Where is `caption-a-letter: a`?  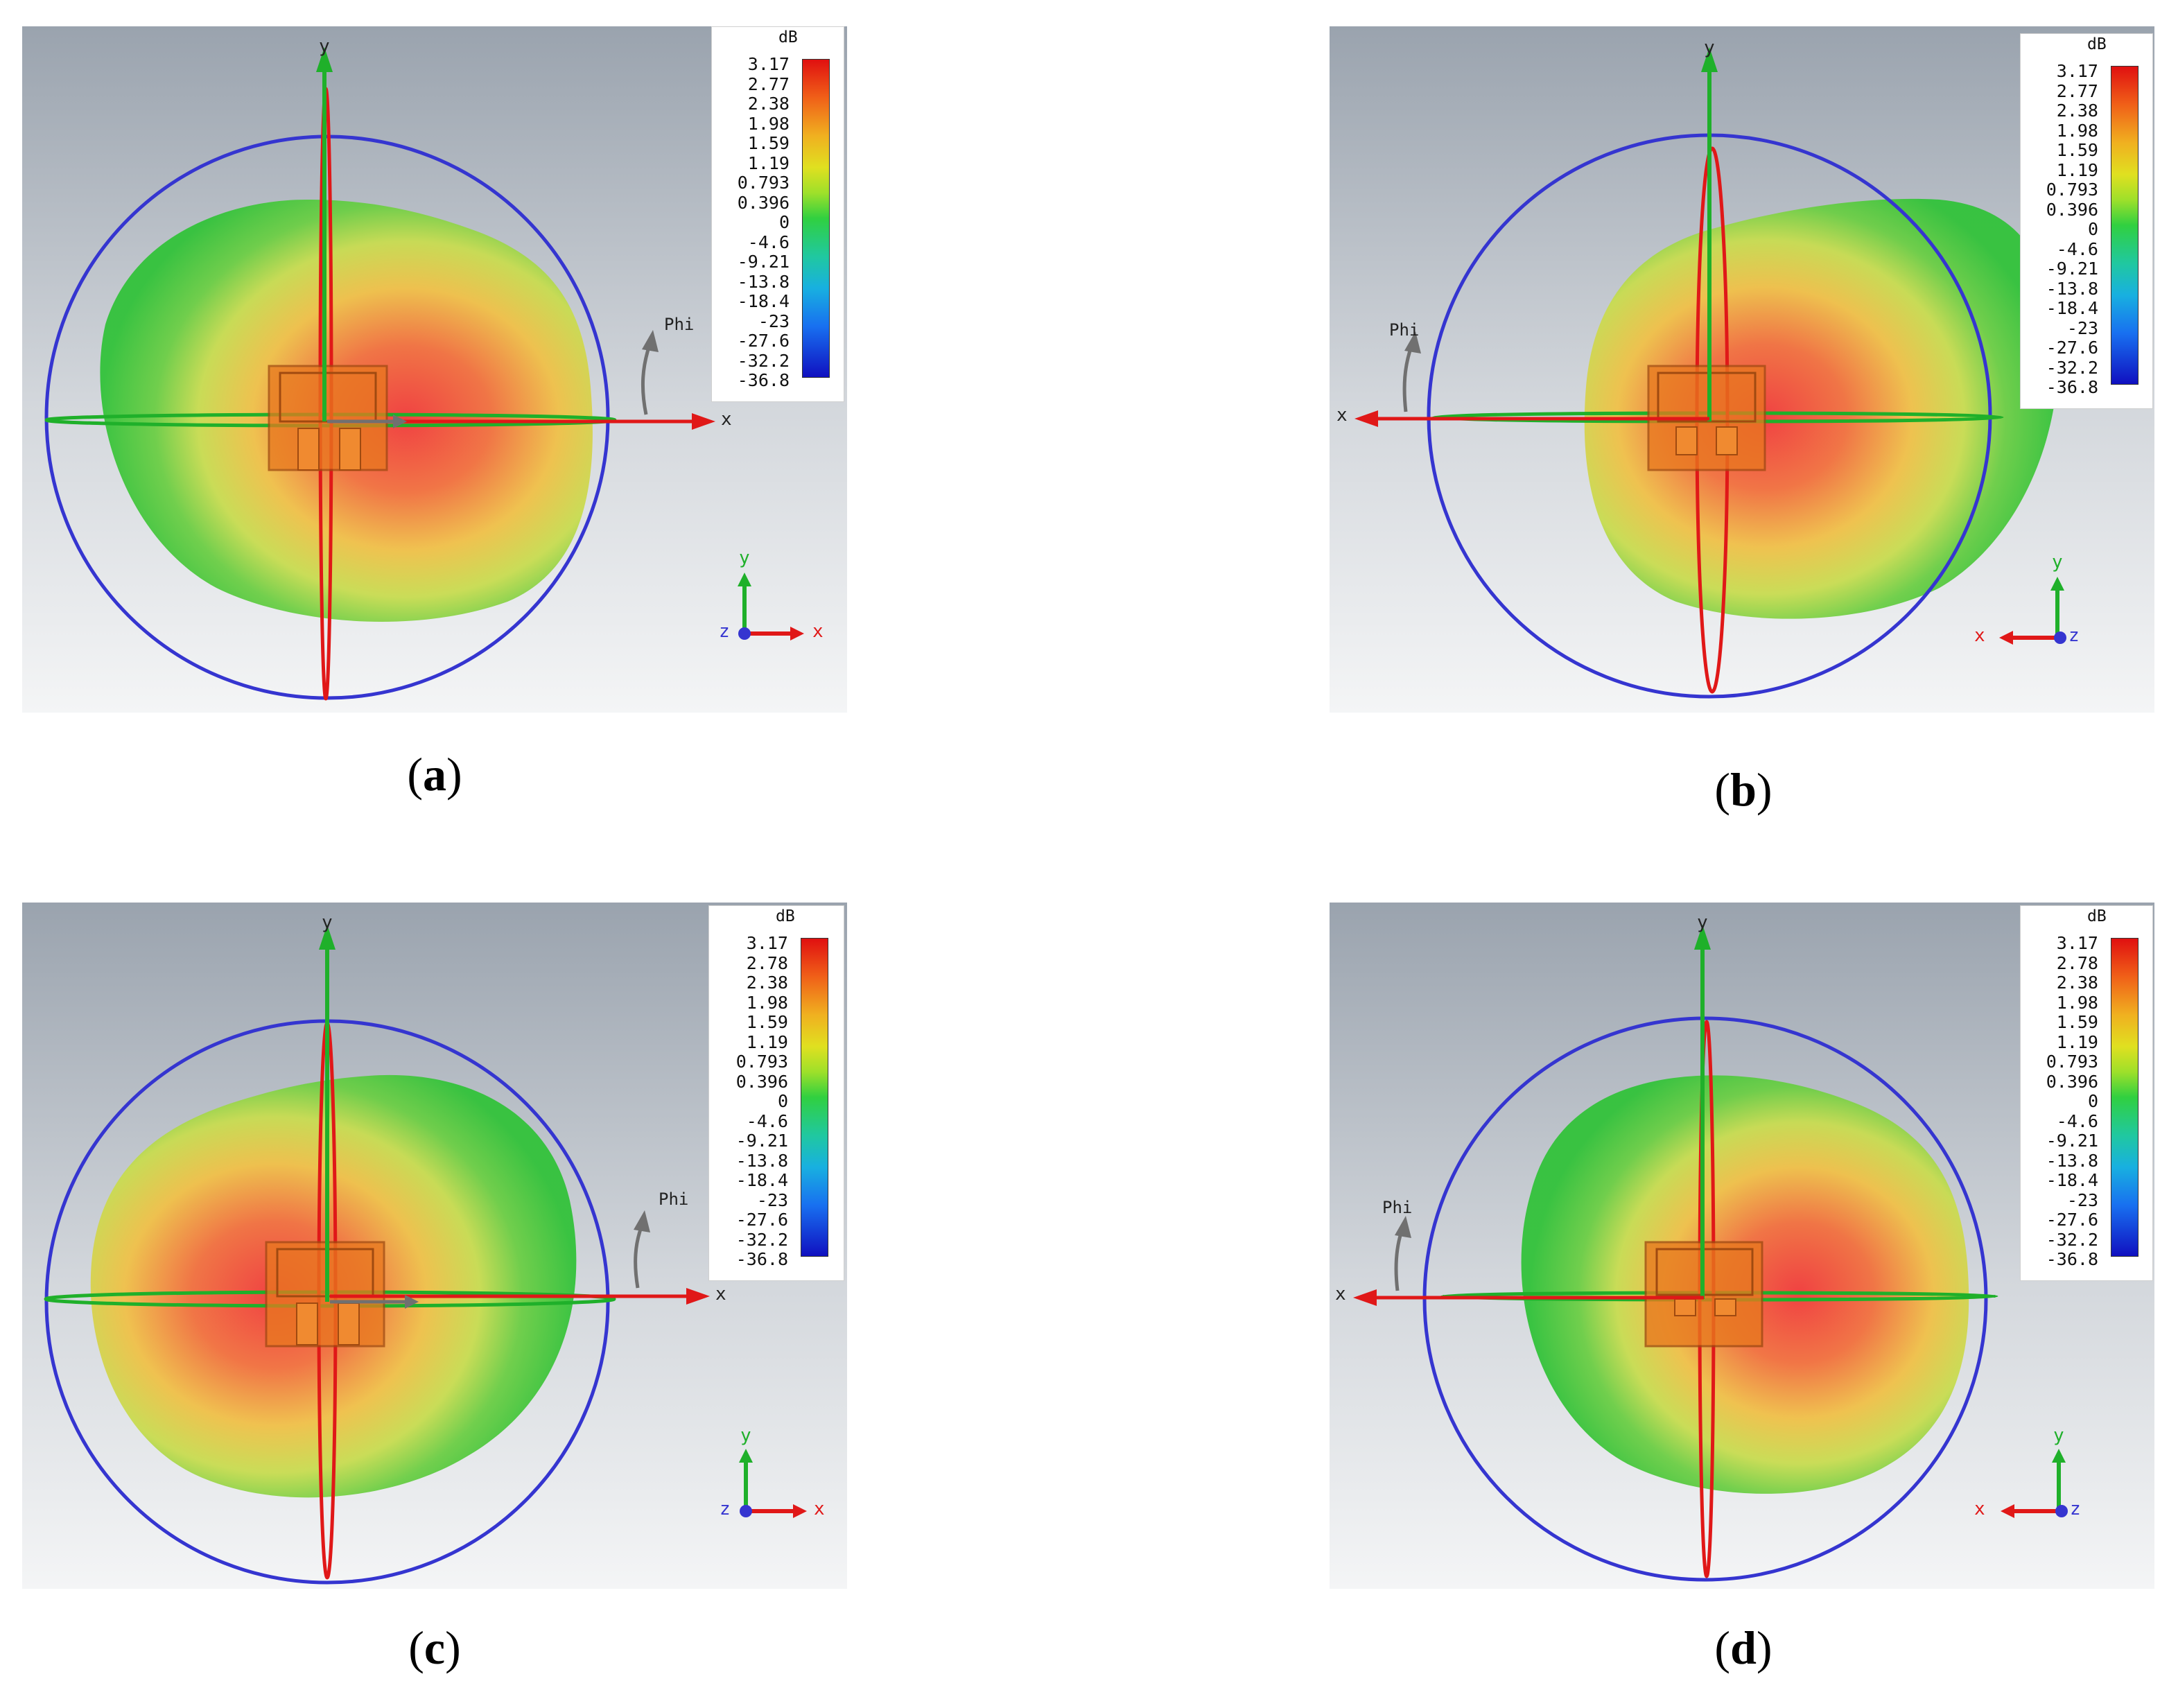
caption-a-letter: a is located at coordinates (434, 774).